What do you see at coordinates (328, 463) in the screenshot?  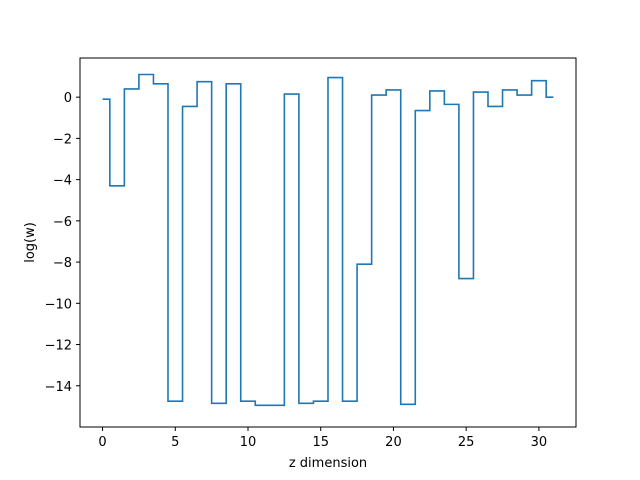 I see `x-axis-label: z dimension` at bounding box center [328, 463].